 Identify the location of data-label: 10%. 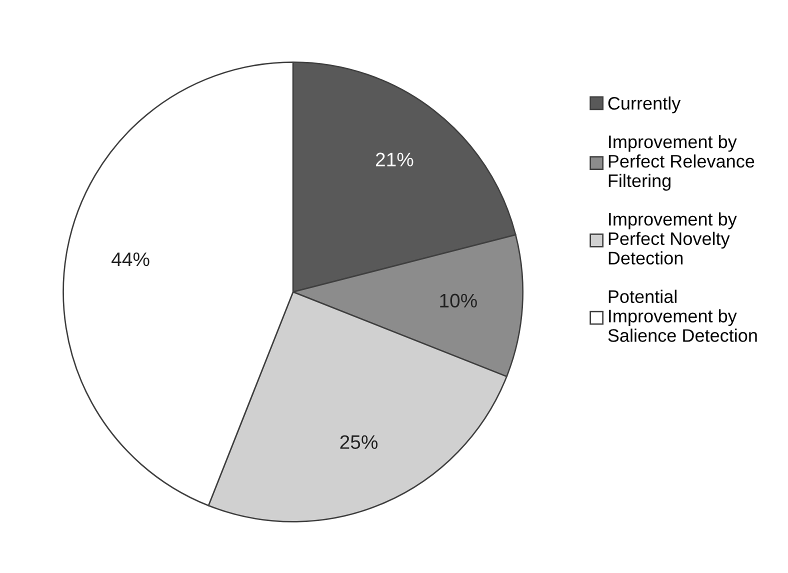
(458, 301).